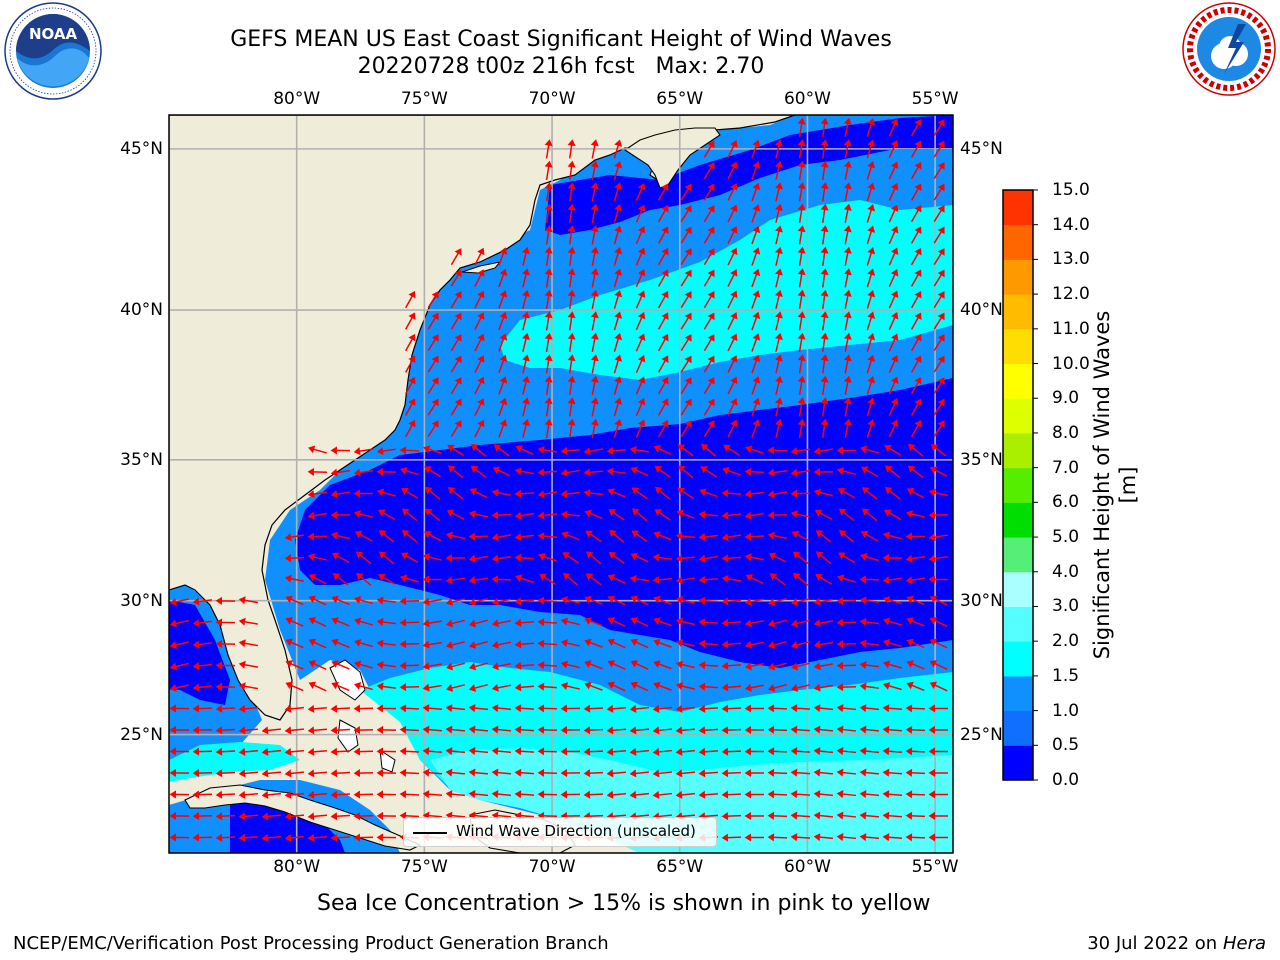 The height and width of the screenshot is (960, 1280). Describe the element at coordinates (1066, 537) in the screenshot. I see `colorbar-tick-label: 5.0` at that location.